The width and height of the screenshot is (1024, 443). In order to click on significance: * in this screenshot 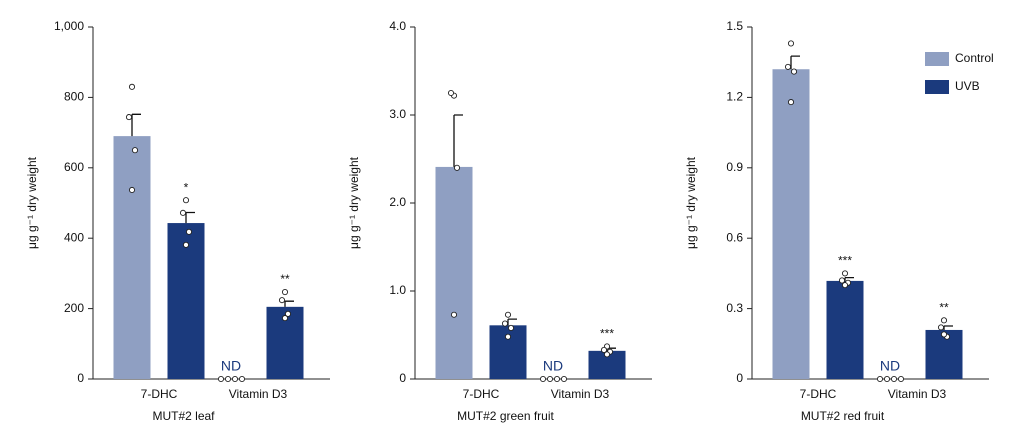, I will do `click(186, 187)`.